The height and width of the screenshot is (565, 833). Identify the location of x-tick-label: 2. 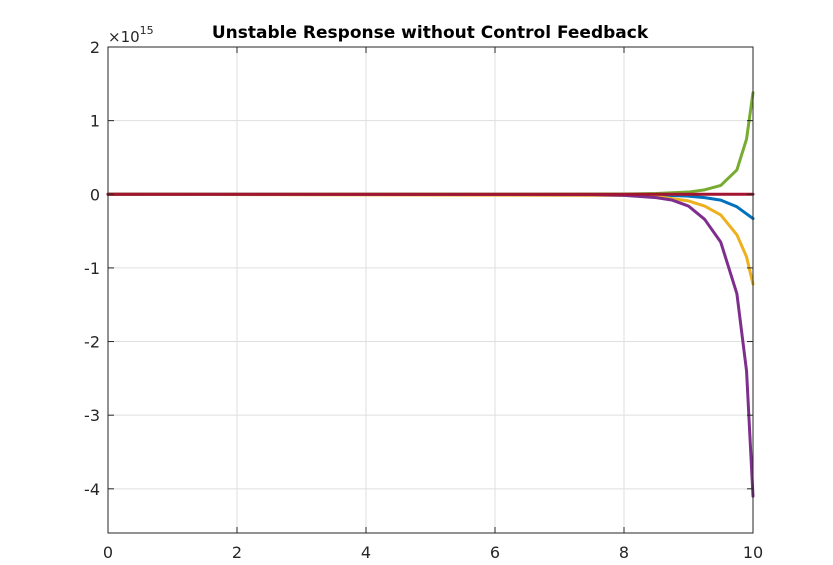
(237, 552).